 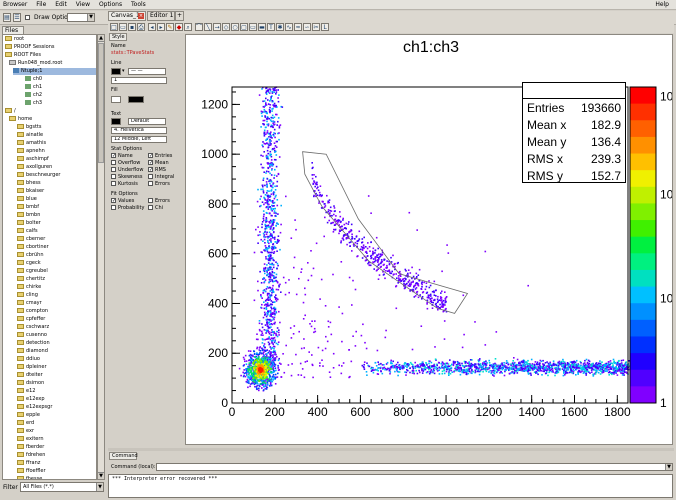 What do you see at coordinates (33, 79) in the screenshot?
I see `tree-item-leaf: ch0` at bounding box center [33, 79].